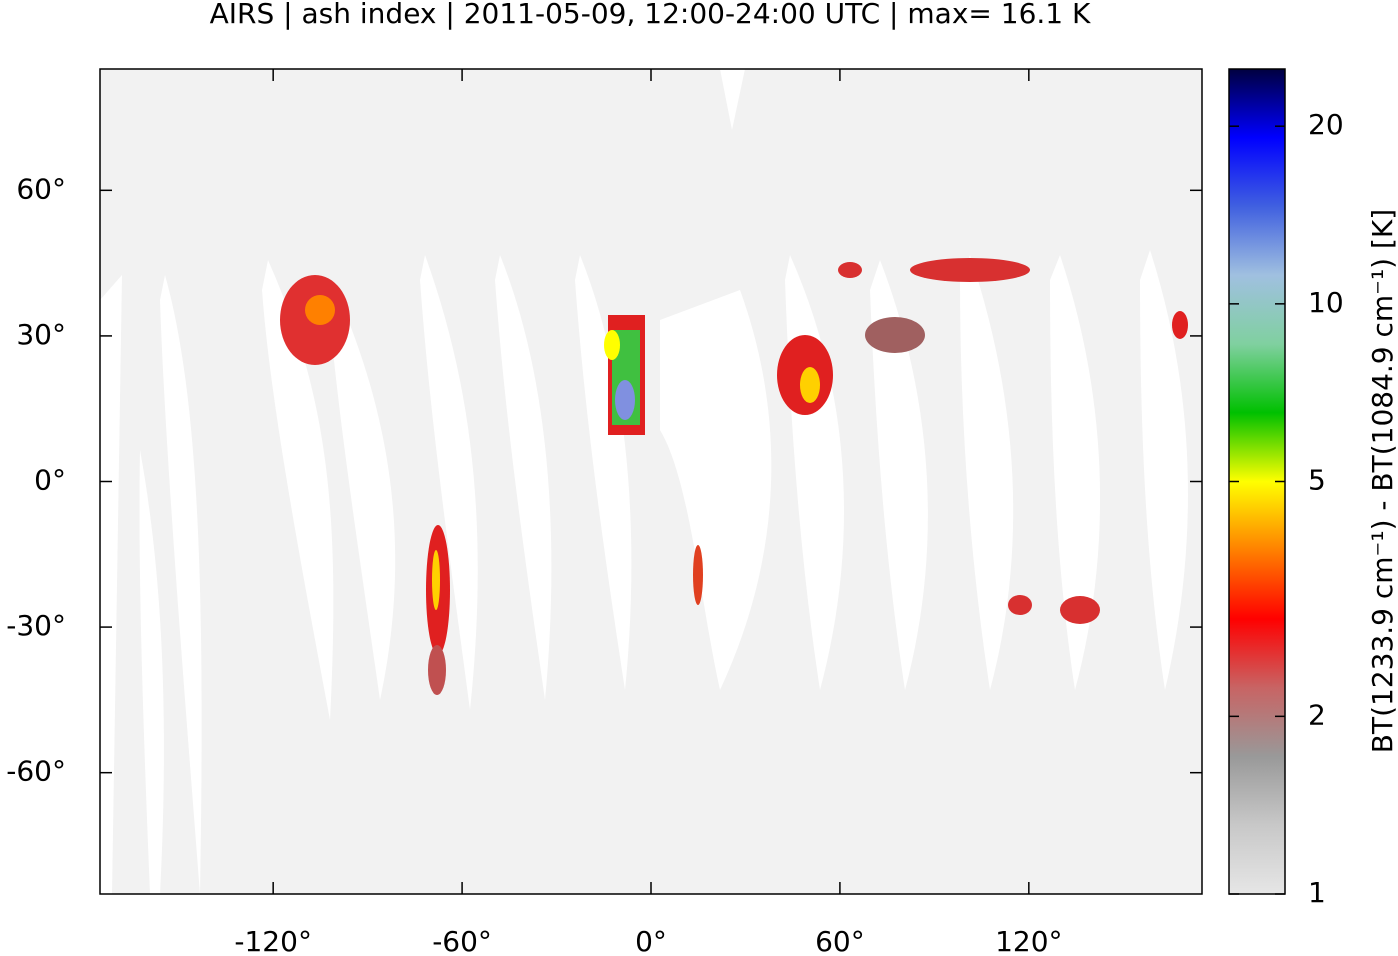 This screenshot has width=1398, height=956. Describe the element at coordinates (1382, 481) in the screenshot. I see `colorbar-label: BT(1233.9 cm⁻¹) - BT(1084.9 cm⁻¹) [K]` at that location.